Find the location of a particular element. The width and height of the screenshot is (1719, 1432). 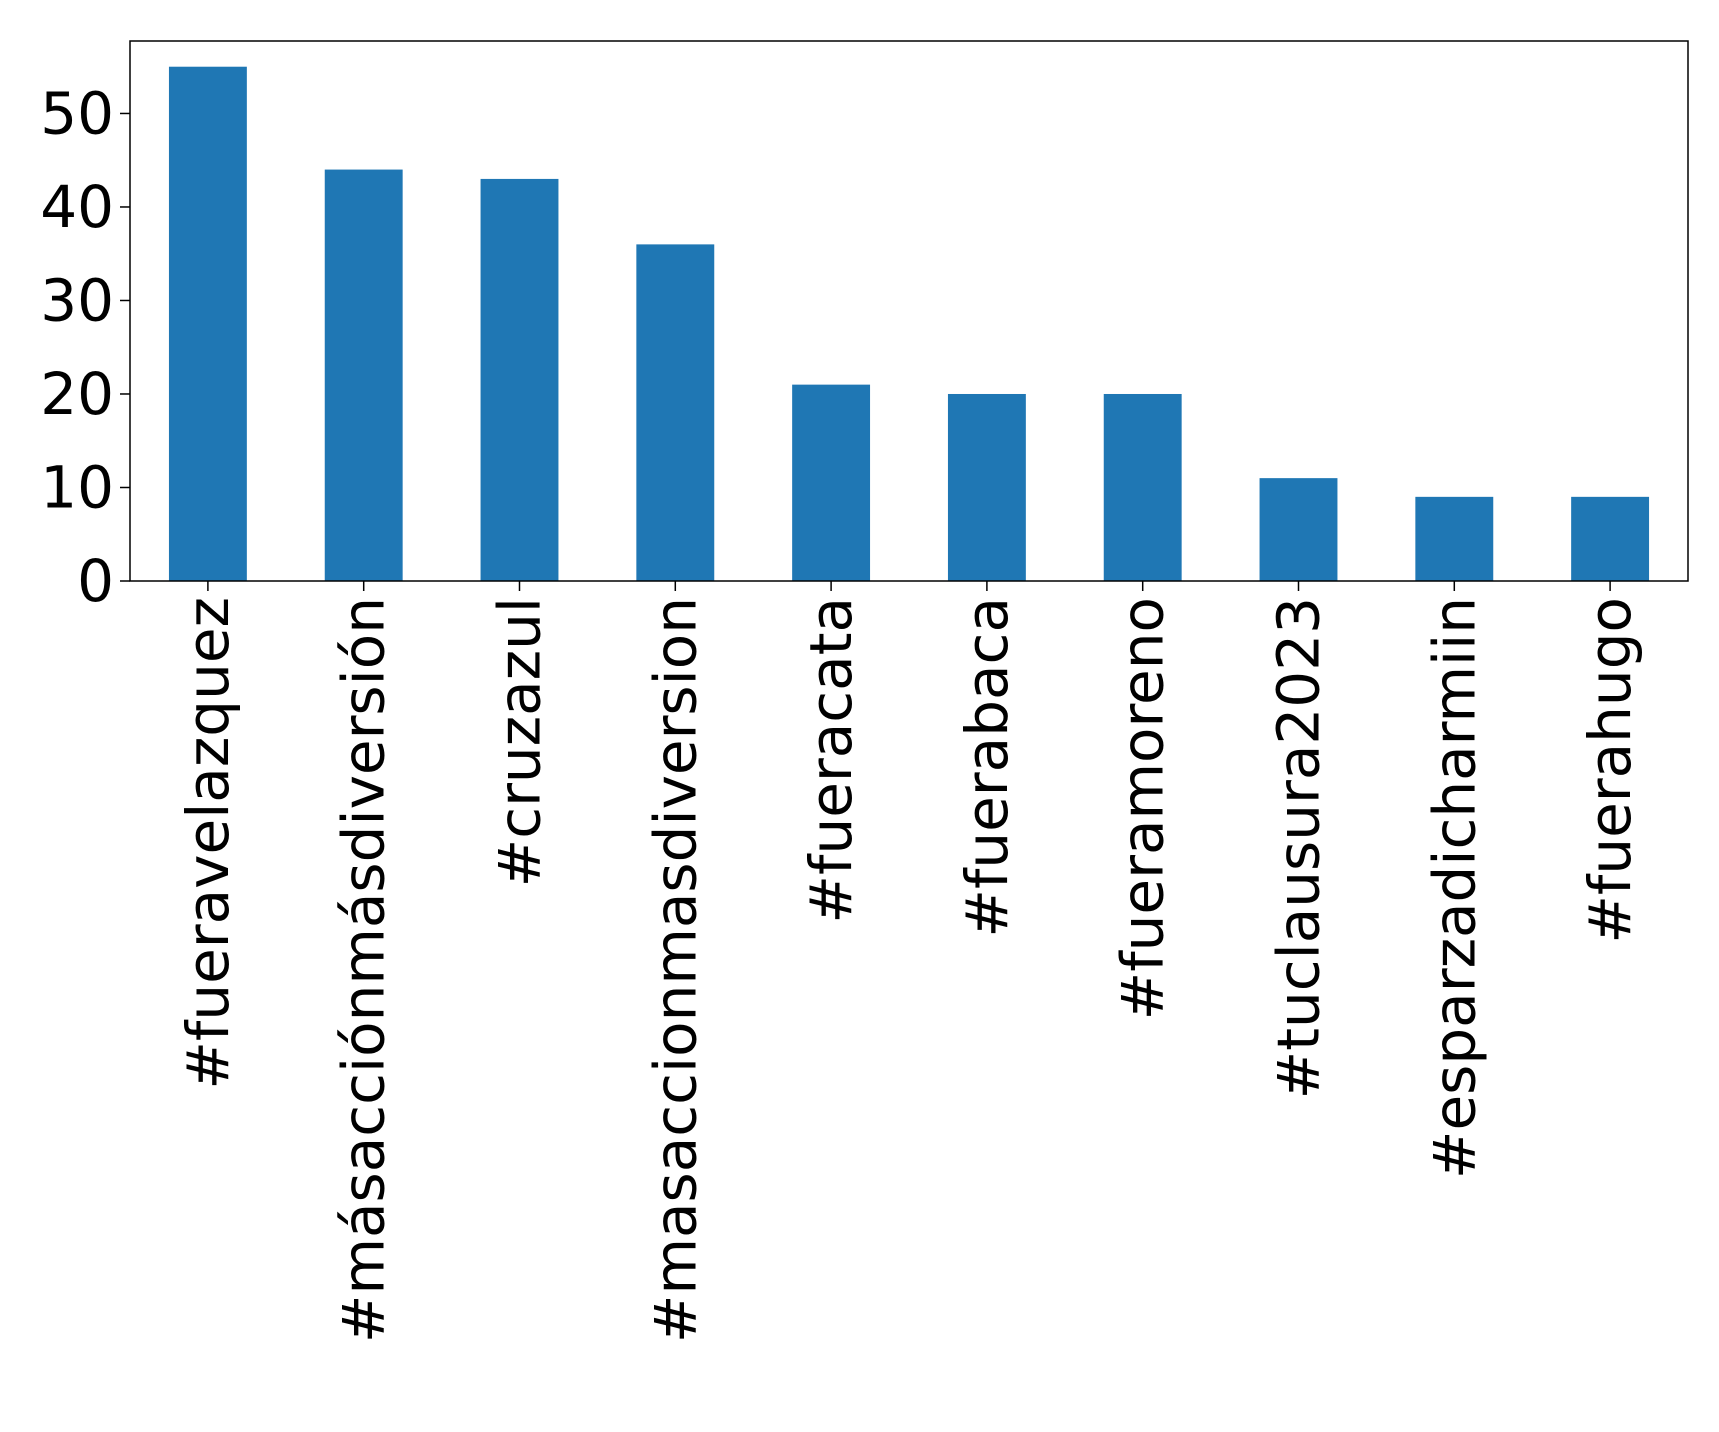

y-tick-label-2: 20 is located at coordinates (77, 394).